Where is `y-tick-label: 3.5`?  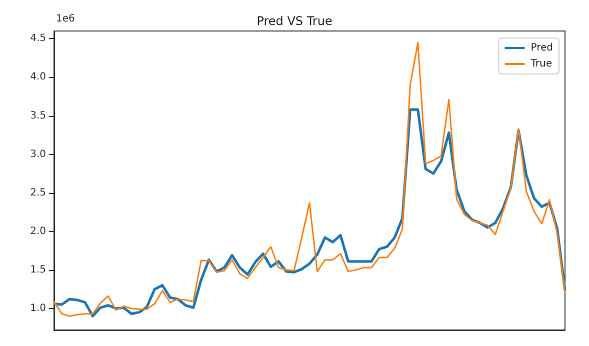
y-tick-label: 3.5 is located at coordinates (38, 116).